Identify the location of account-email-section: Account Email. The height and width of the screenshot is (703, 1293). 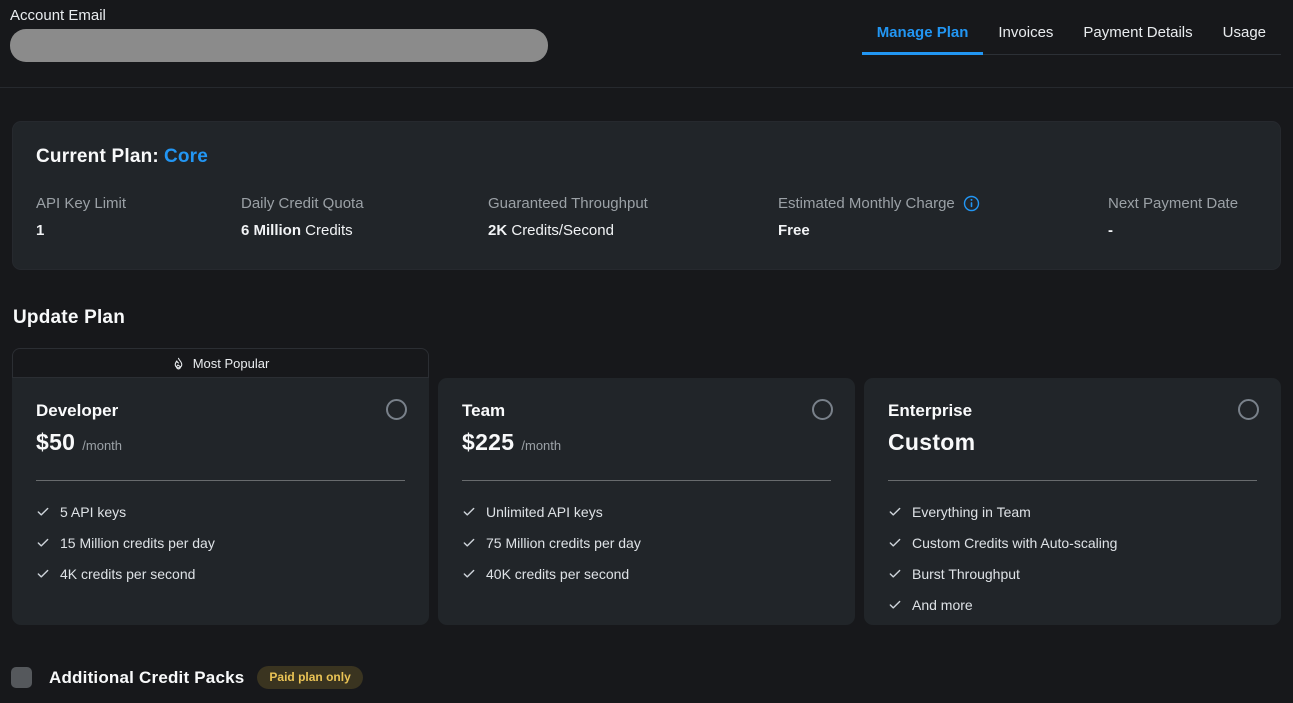
(279, 34).